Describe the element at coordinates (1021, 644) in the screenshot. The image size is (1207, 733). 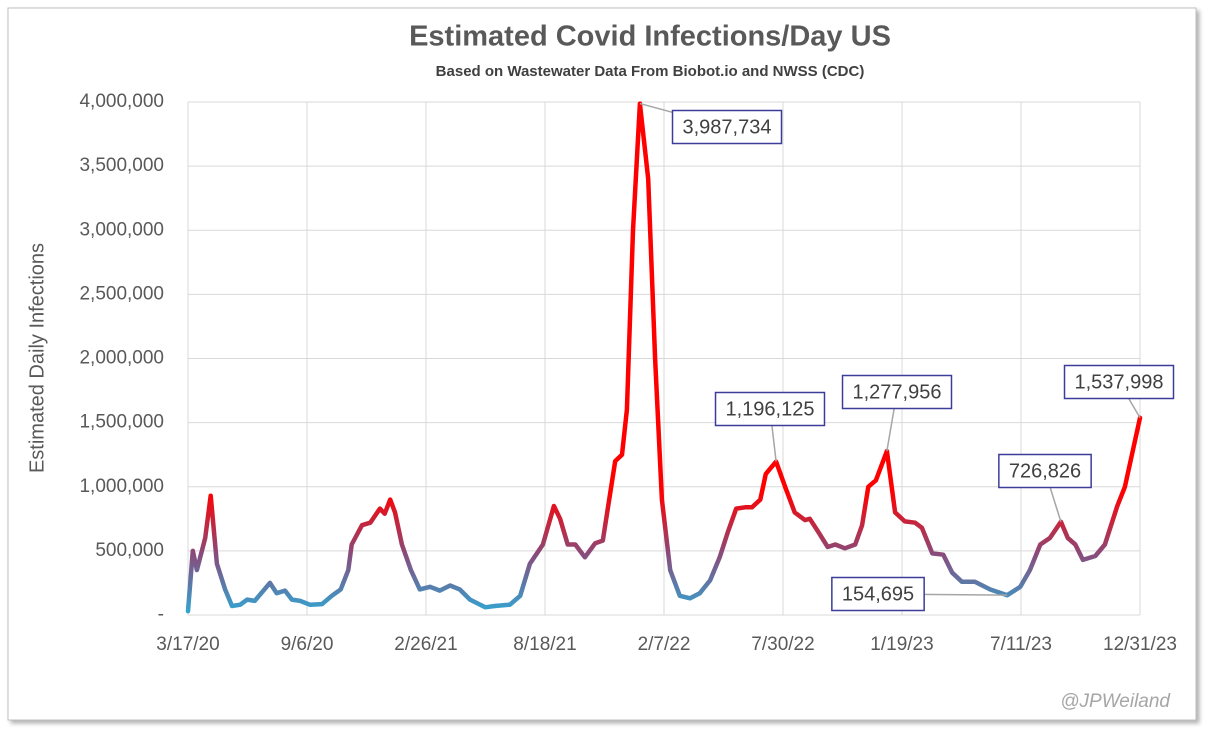
I see `x-tick-label: 7/11/23` at that location.